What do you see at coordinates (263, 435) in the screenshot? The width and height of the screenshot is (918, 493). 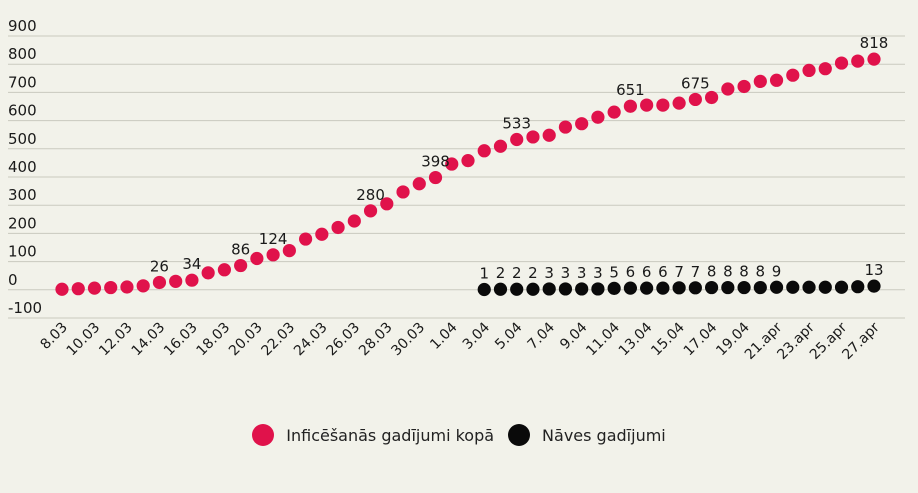 I see `legend-cases-dot-icon` at bounding box center [263, 435].